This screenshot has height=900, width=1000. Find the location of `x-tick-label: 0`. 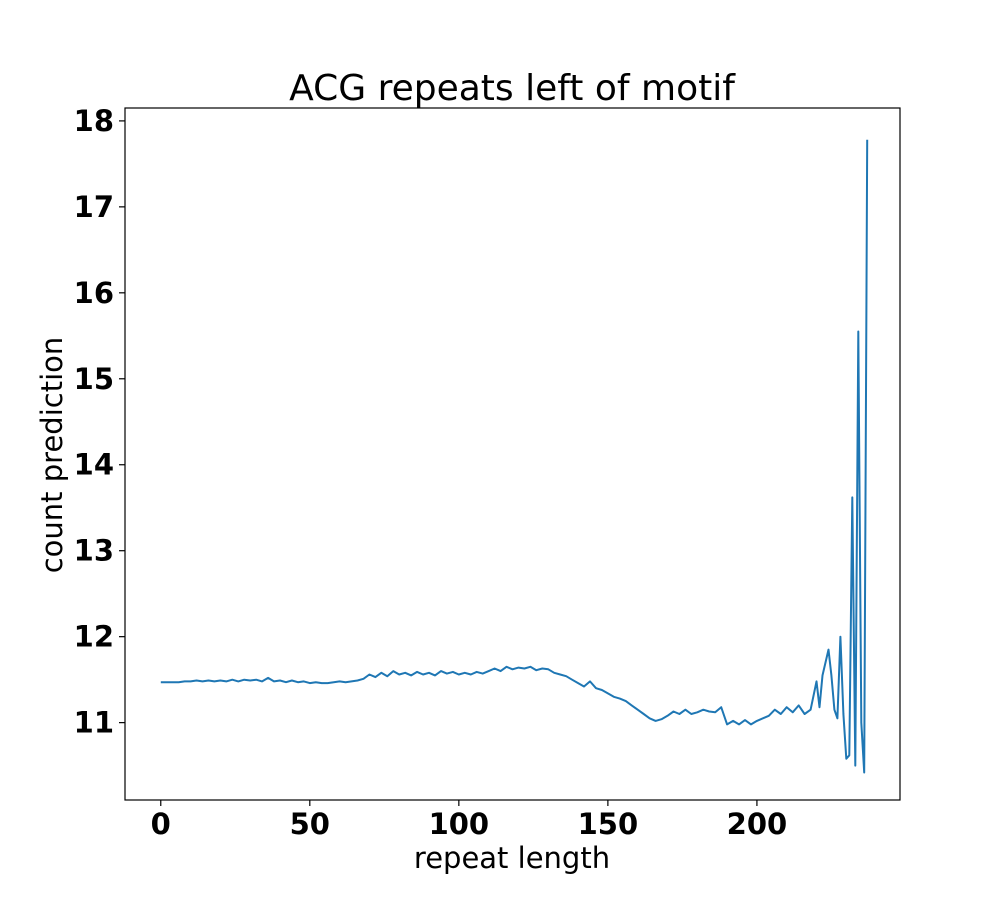

x-tick-label: 0 is located at coordinates (161, 824).